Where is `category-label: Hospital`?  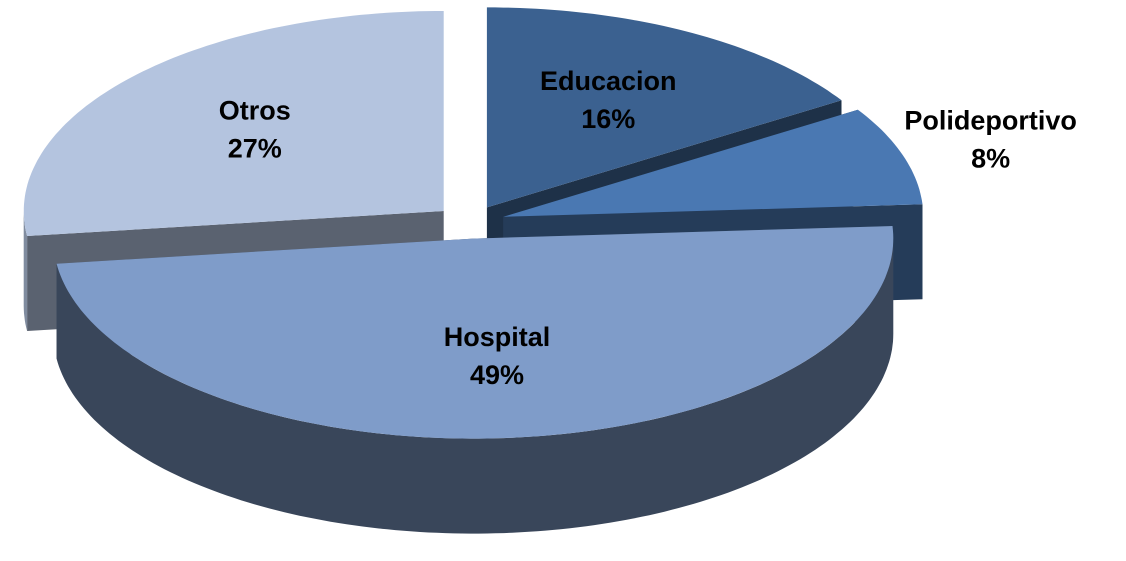 category-label: Hospital is located at coordinates (497, 337).